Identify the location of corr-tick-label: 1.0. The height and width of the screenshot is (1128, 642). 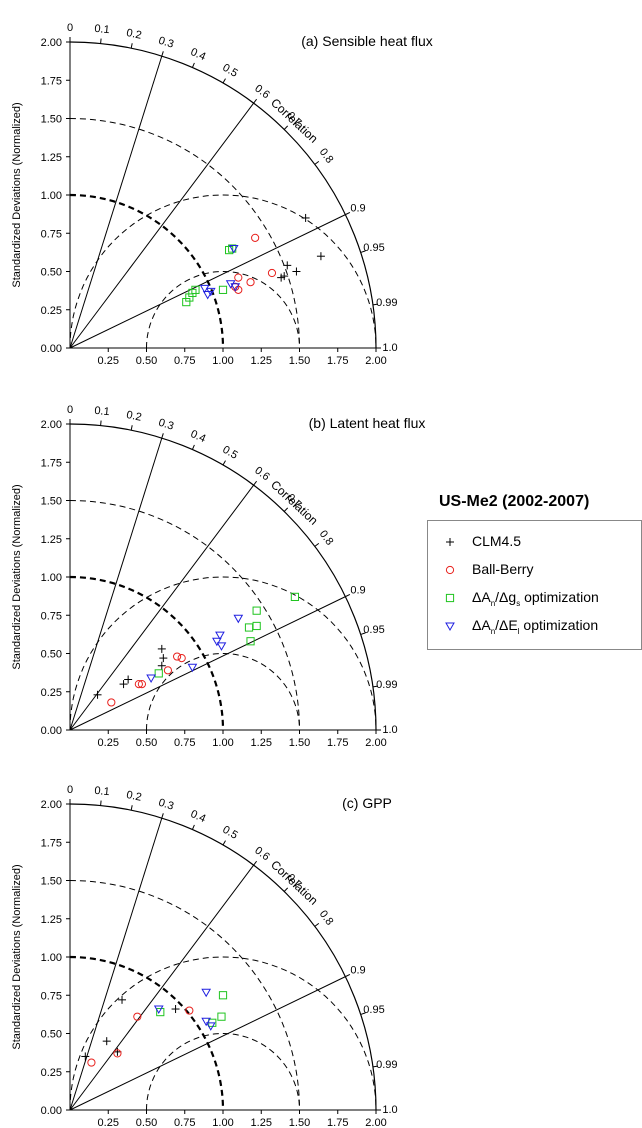
(389, 1110).